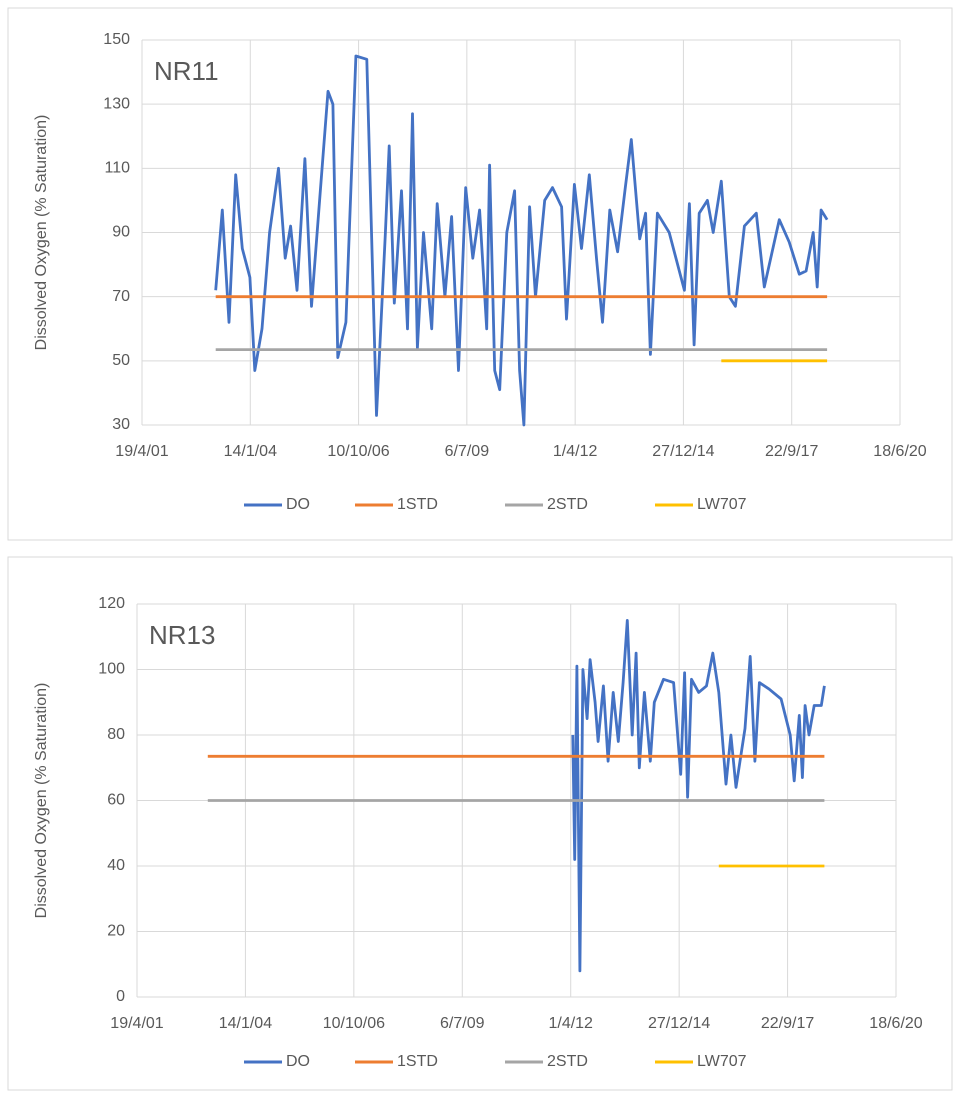 The width and height of the screenshot is (957, 1093). What do you see at coordinates (116, 865) in the screenshot?
I see `y-tick-label: 40` at bounding box center [116, 865].